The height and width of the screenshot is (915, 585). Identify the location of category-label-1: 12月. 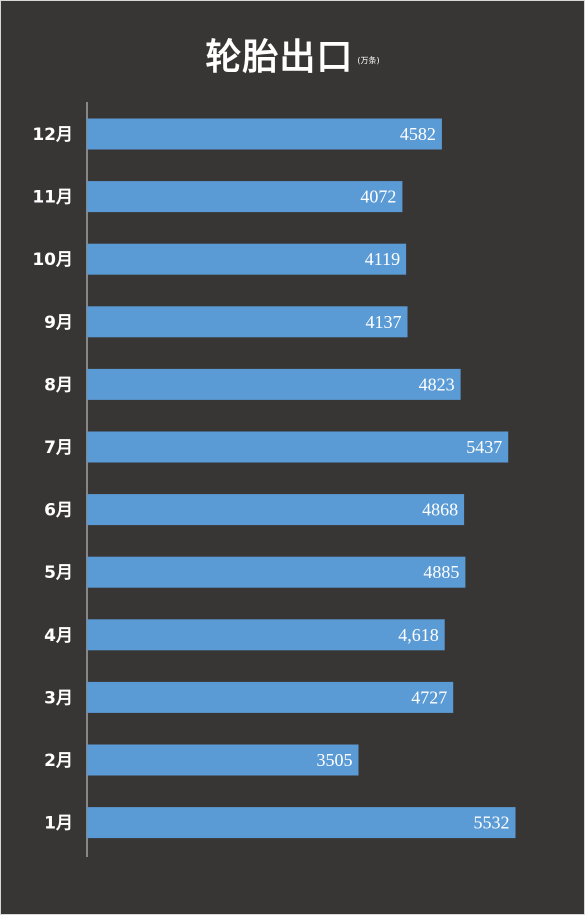
(52, 135).